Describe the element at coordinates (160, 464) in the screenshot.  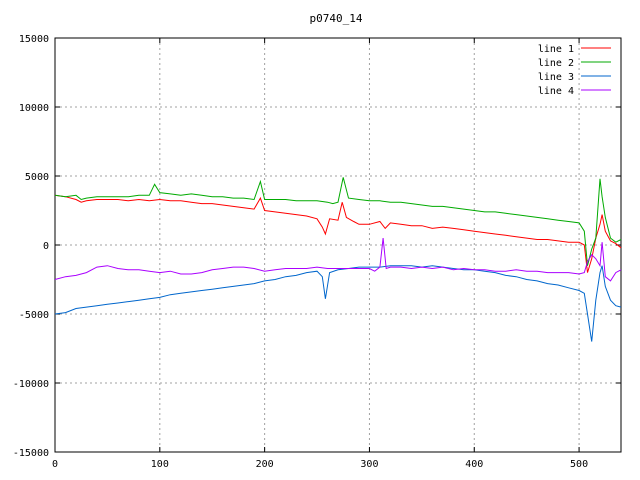
I see `x-tick-label: 100` at that location.